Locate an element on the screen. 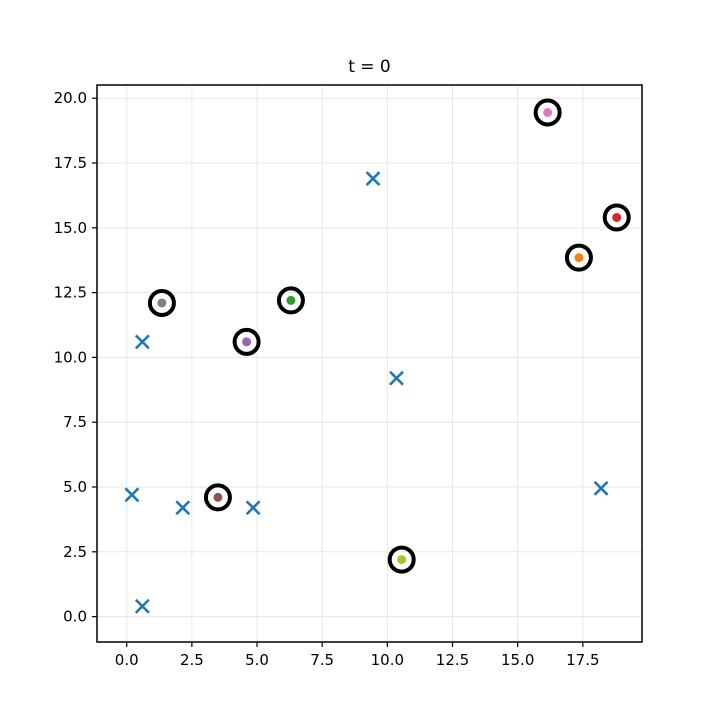 This screenshot has height=720, width=720. y-tick-label: 20.0 is located at coordinates (70, 98).